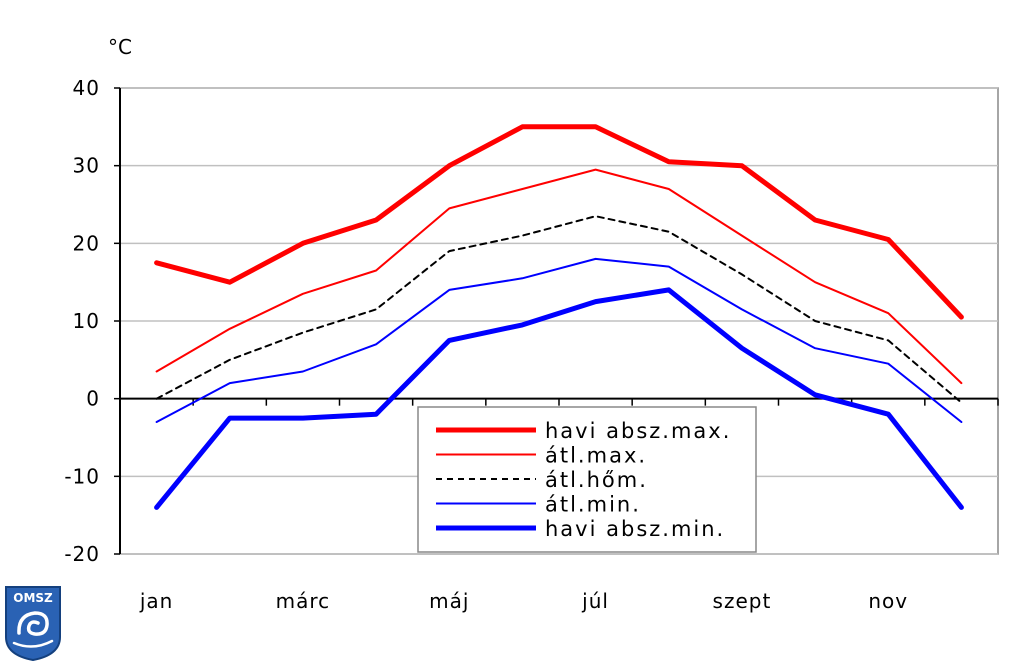 The width and height of the screenshot is (1018, 670). Describe the element at coordinates (33, 623) in the screenshot. I see `omsz-logo: OMSZ` at that location.